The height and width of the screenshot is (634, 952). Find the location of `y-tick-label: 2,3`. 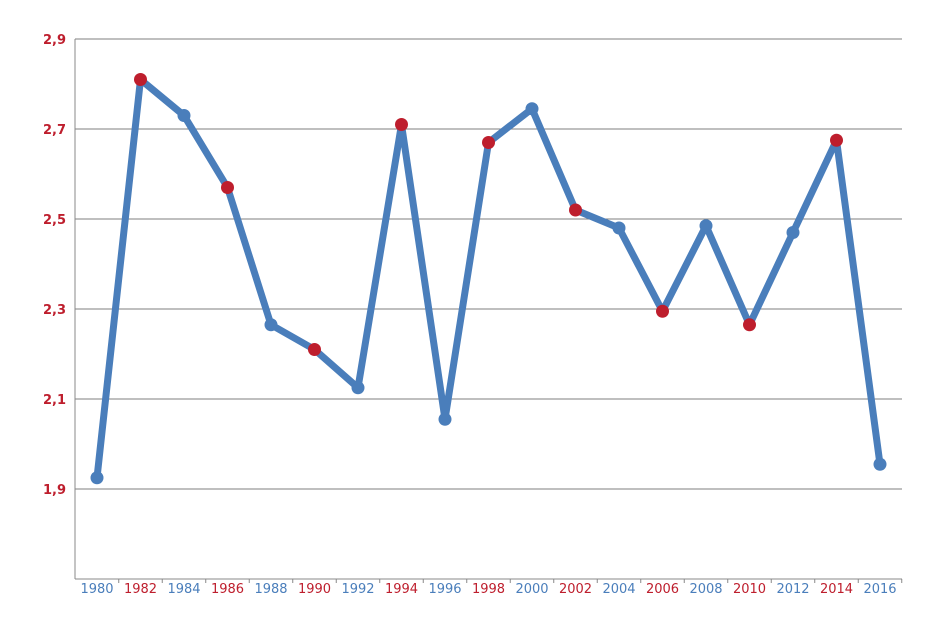

y-tick-label: 2,3 is located at coordinates (54, 310).